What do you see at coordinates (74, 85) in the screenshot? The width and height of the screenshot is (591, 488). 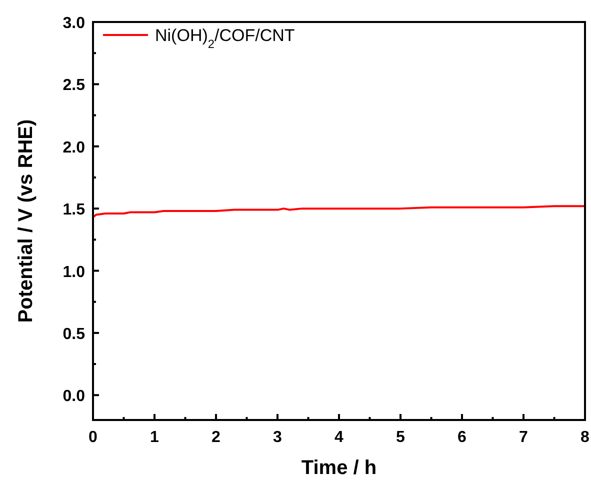 I see `y-tick-label: 2.5` at bounding box center [74, 85].